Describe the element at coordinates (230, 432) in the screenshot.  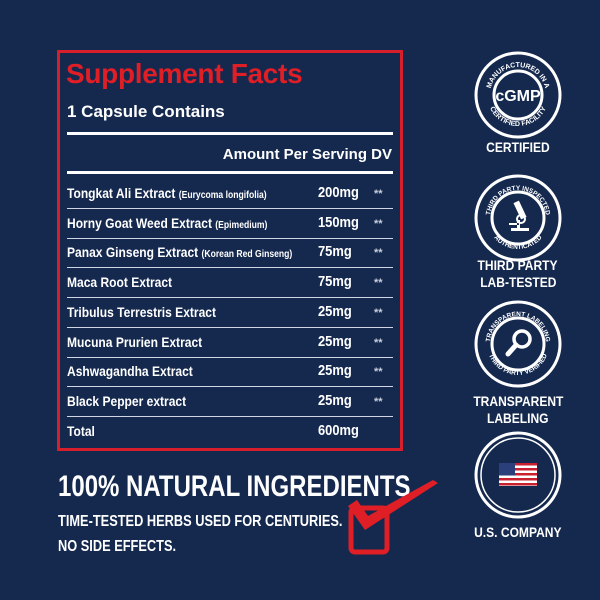
I see `total-row: Total 600mg` at that location.